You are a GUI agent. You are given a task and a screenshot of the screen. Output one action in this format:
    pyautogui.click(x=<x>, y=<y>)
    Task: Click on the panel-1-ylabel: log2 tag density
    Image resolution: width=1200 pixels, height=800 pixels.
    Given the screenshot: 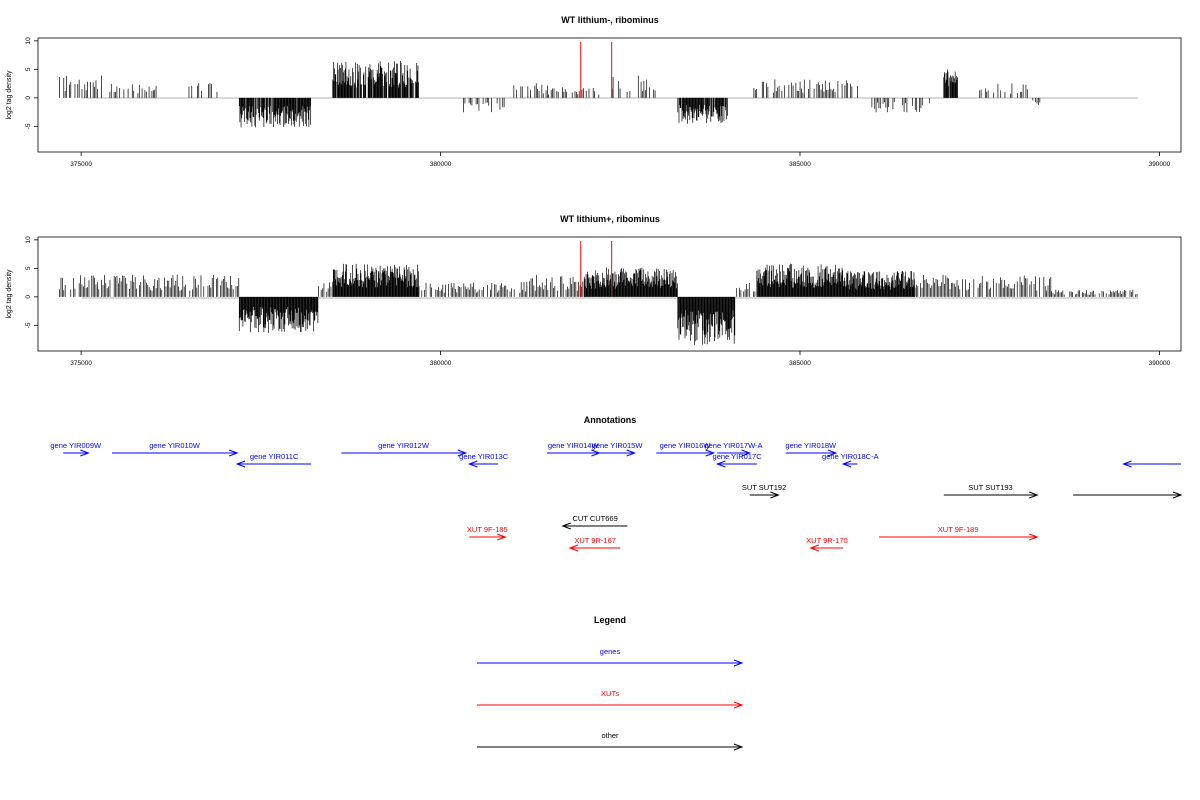 What is the action you would take?
    pyautogui.click(x=9, y=95)
    